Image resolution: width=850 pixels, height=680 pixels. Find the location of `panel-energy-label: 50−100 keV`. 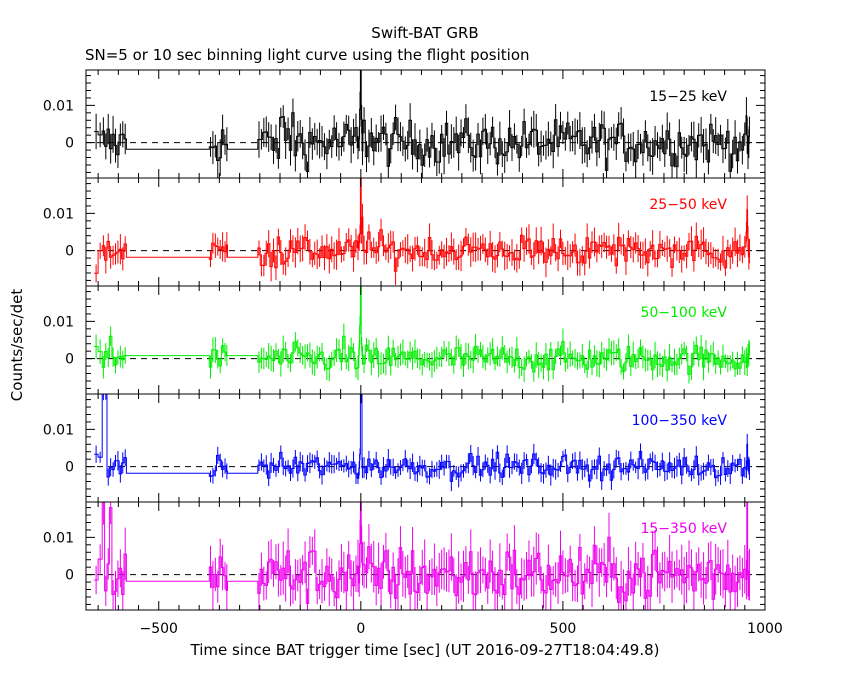

panel-energy-label: 50−100 keV is located at coordinates (683, 313).